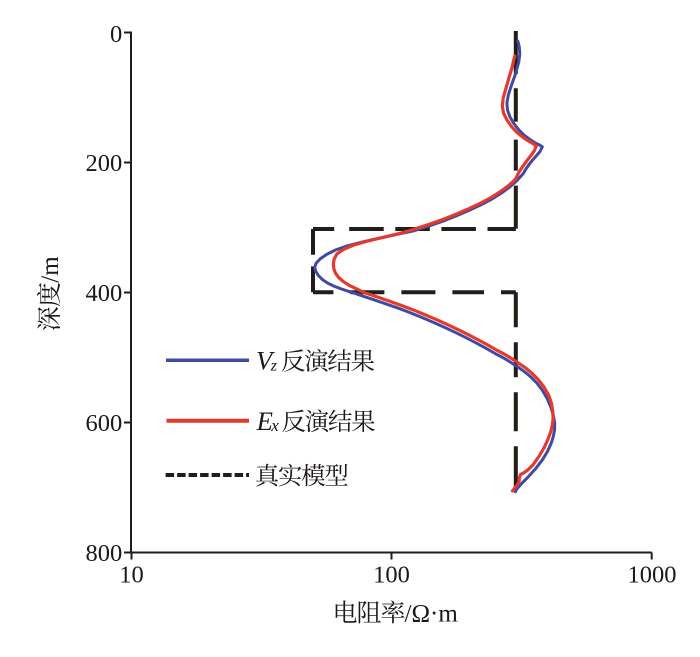  What do you see at coordinates (104, 553) in the screenshot?
I see `svg-text: 800` at bounding box center [104, 553].